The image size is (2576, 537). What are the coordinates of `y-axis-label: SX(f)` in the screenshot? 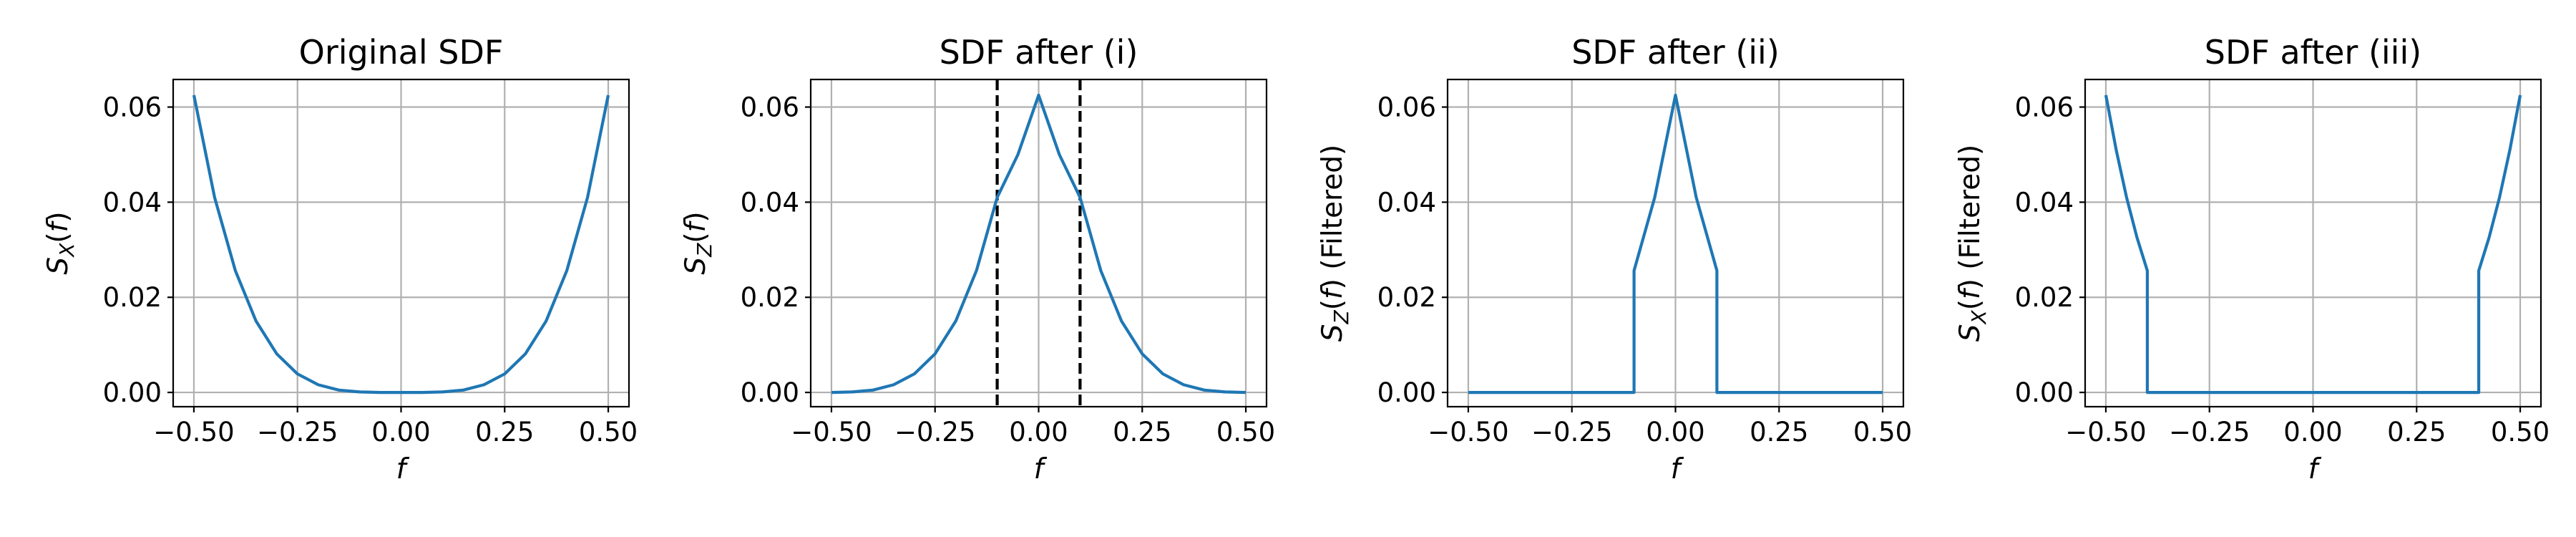 It's located at (60, 242).